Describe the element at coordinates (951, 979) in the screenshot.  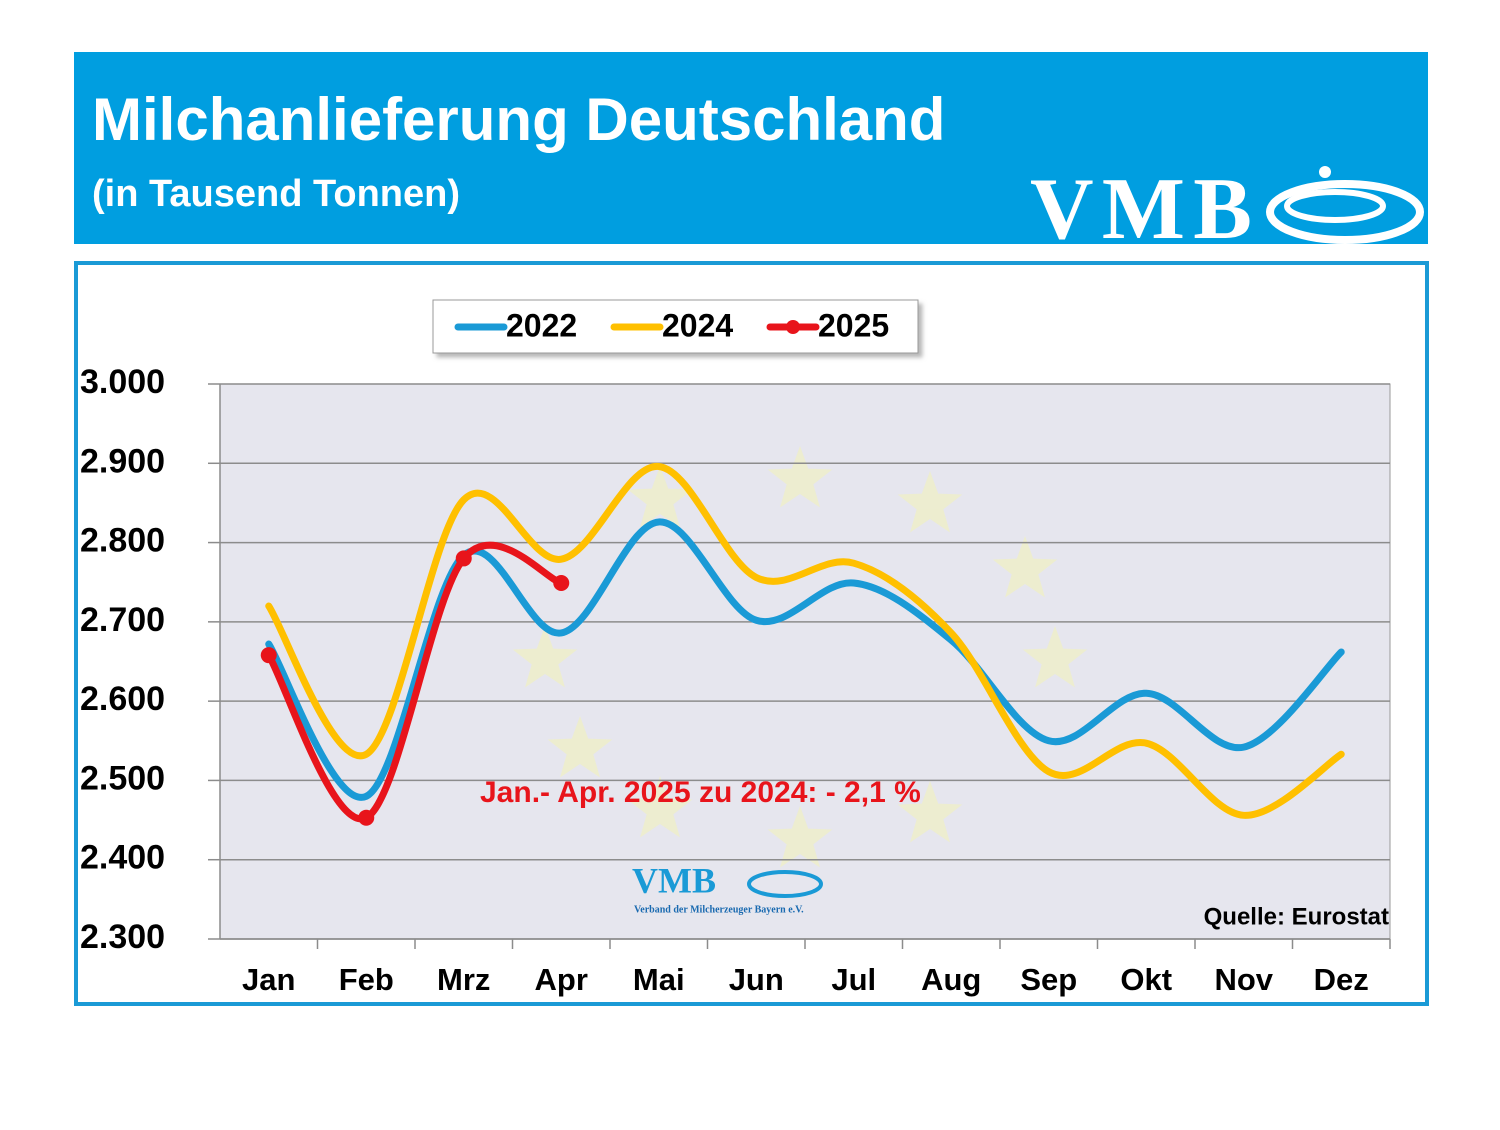
I see `x-tick-label: Aug` at that location.